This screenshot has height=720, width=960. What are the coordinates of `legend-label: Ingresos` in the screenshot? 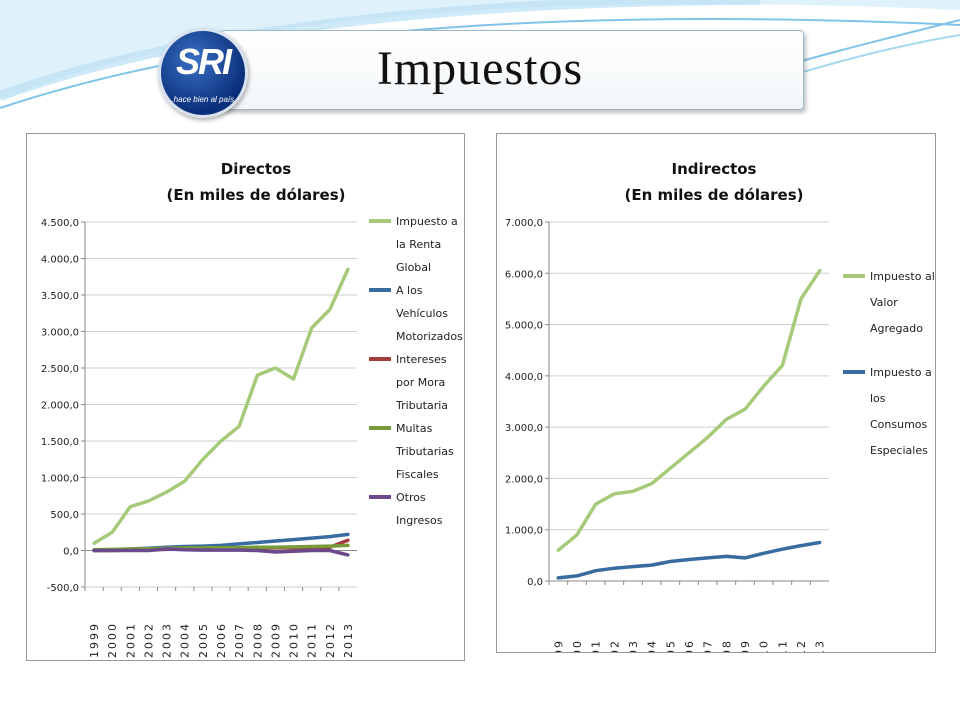 It's located at (419, 520).